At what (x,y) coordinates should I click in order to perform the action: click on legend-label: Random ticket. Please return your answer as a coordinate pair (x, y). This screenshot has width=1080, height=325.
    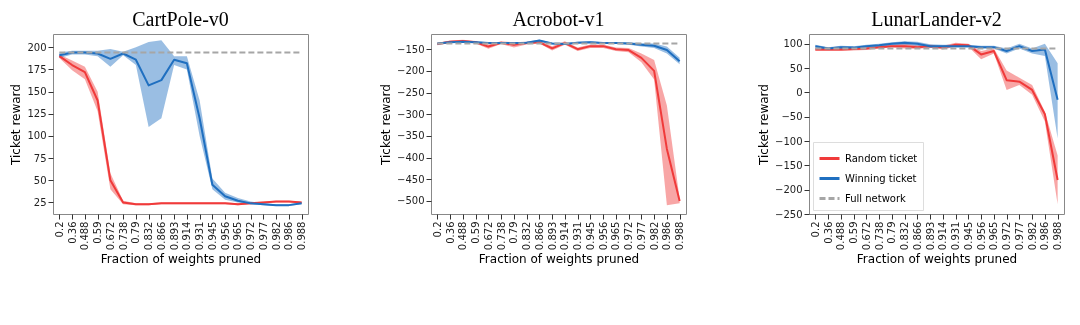
    Looking at the image, I should click on (881, 158).